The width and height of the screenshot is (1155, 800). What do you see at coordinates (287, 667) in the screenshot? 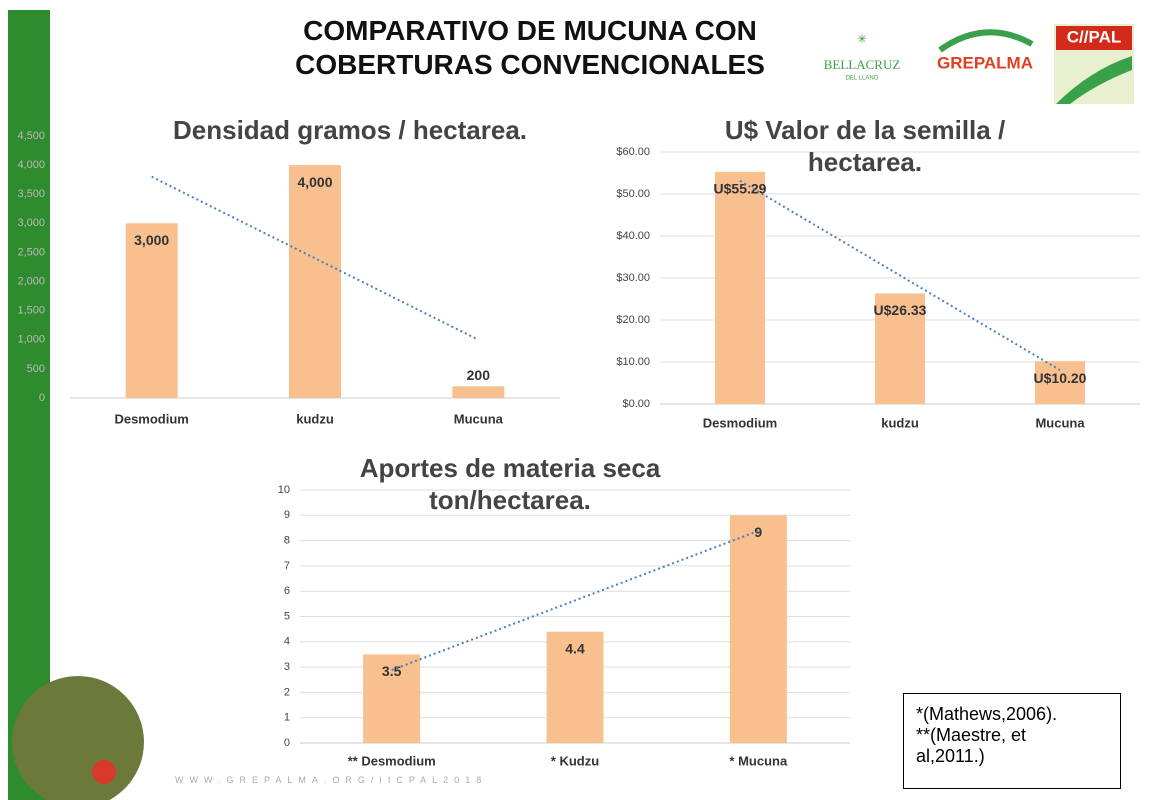
I see `y-tick-label: 3` at bounding box center [287, 667].